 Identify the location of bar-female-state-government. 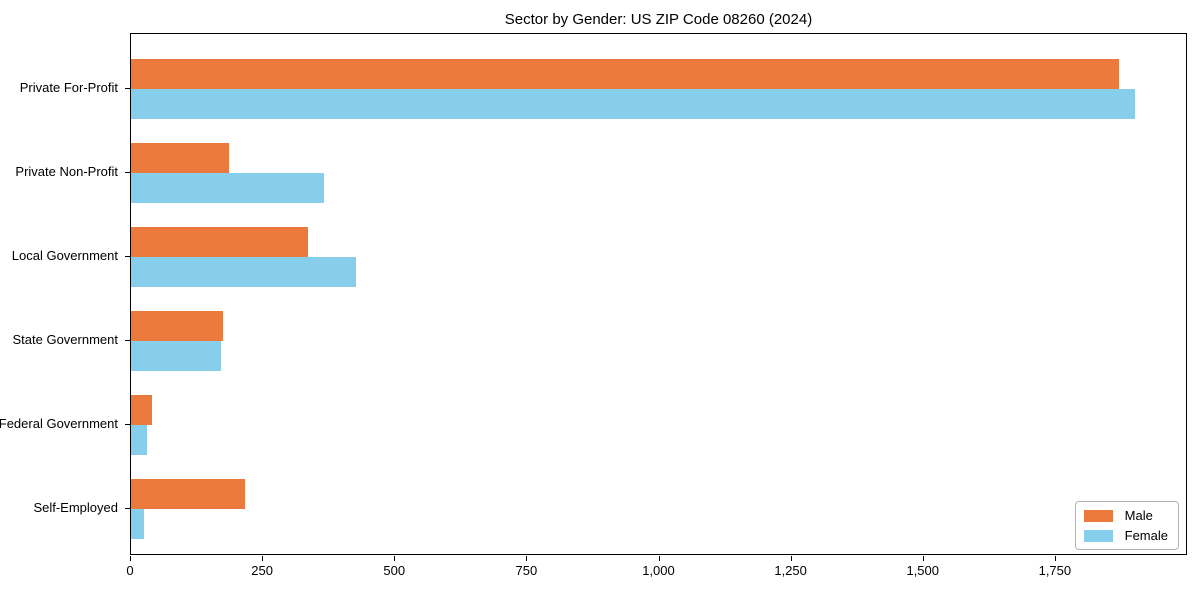
(176, 356).